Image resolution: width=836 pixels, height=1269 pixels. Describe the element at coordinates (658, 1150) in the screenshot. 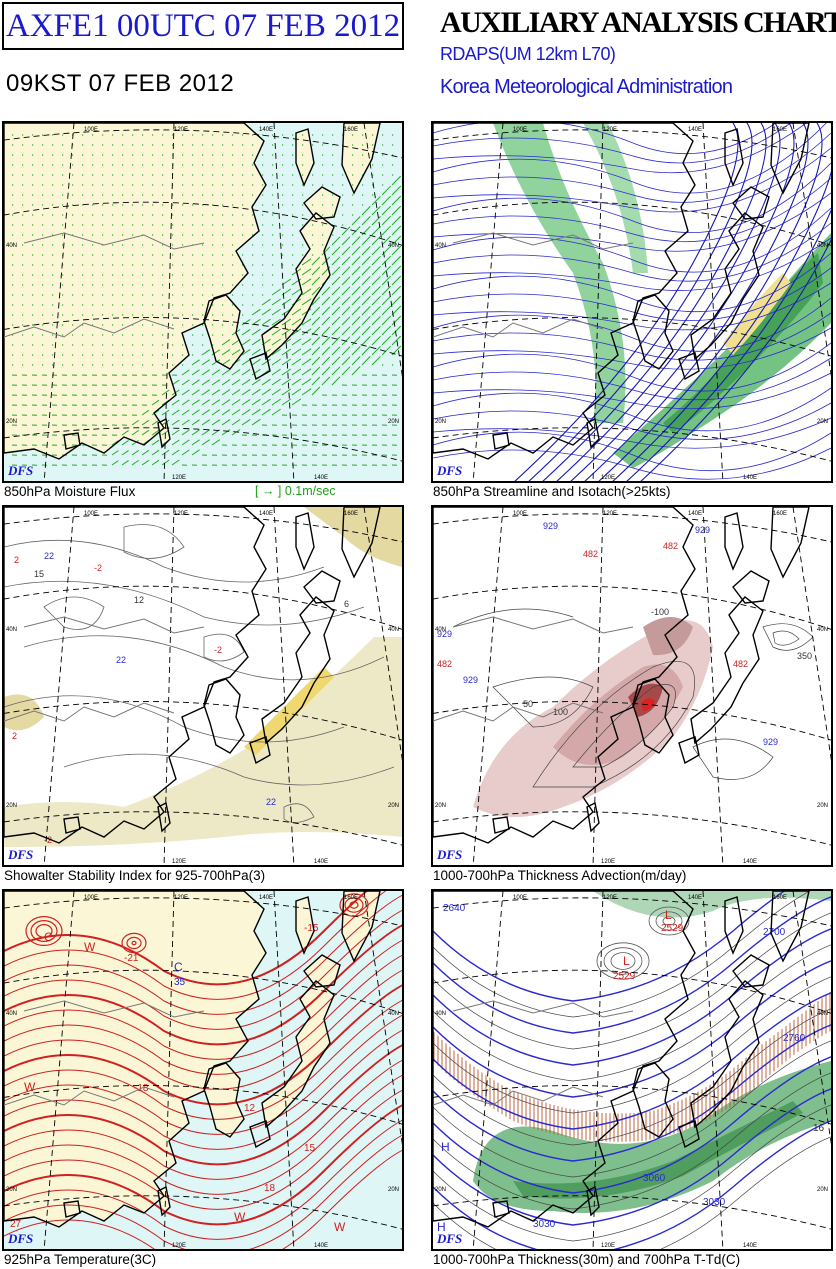

I see `ttd-moist-core` at that location.